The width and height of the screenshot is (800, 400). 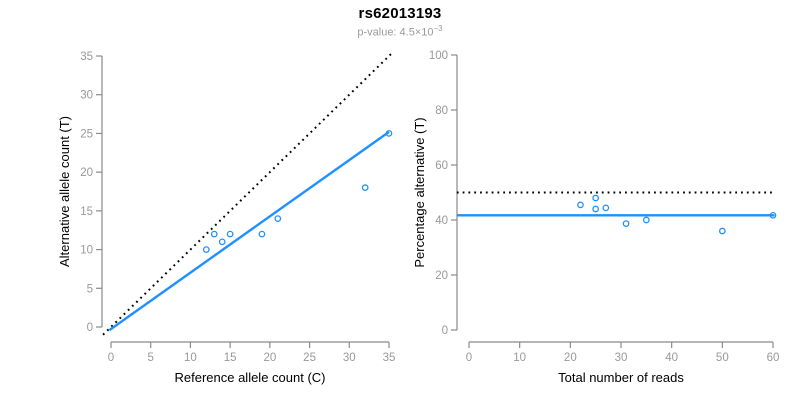 I want to click on y-axis-label: Percentage alternative (T), so click(x=419, y=192).